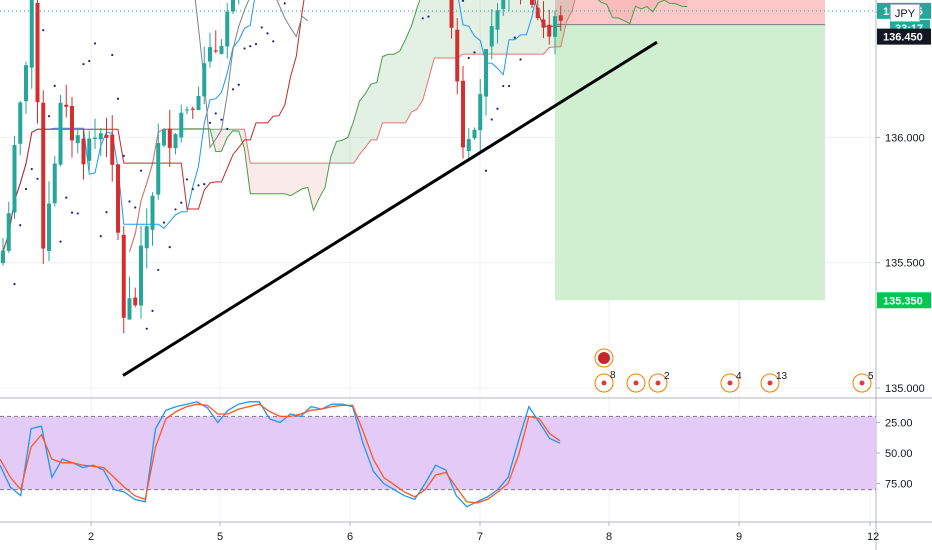 Image resolution: width=932 pixels, height=550 pixels. I want to click on stochastic-d-line, so click(280, 453).